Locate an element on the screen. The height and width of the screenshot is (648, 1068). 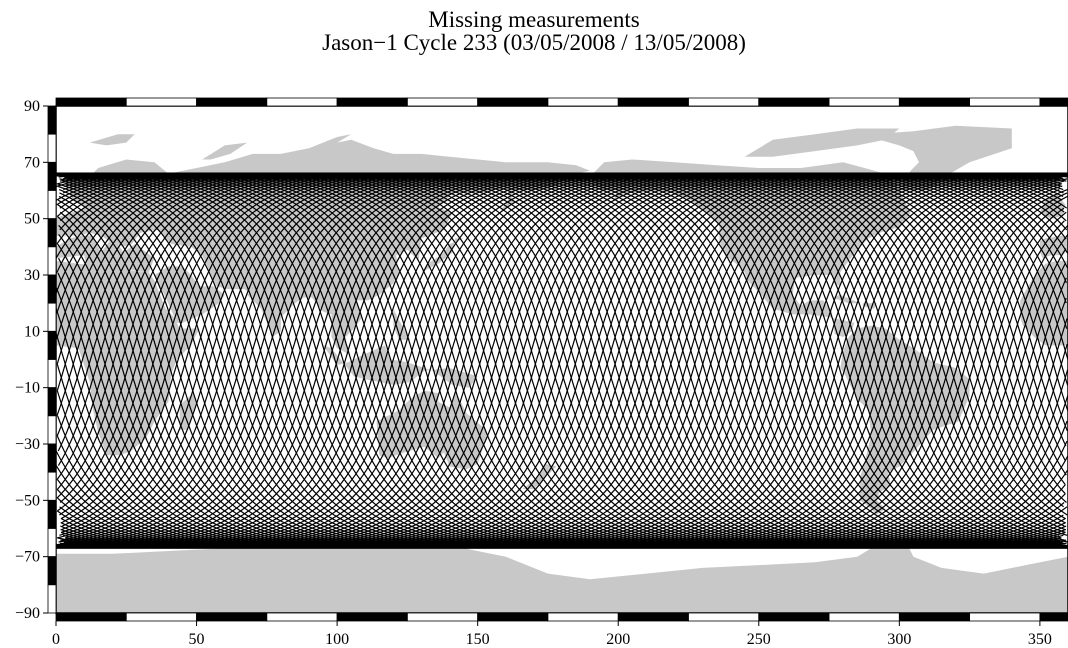
y-tick-label: 30 is located at coordinates (32, 275).